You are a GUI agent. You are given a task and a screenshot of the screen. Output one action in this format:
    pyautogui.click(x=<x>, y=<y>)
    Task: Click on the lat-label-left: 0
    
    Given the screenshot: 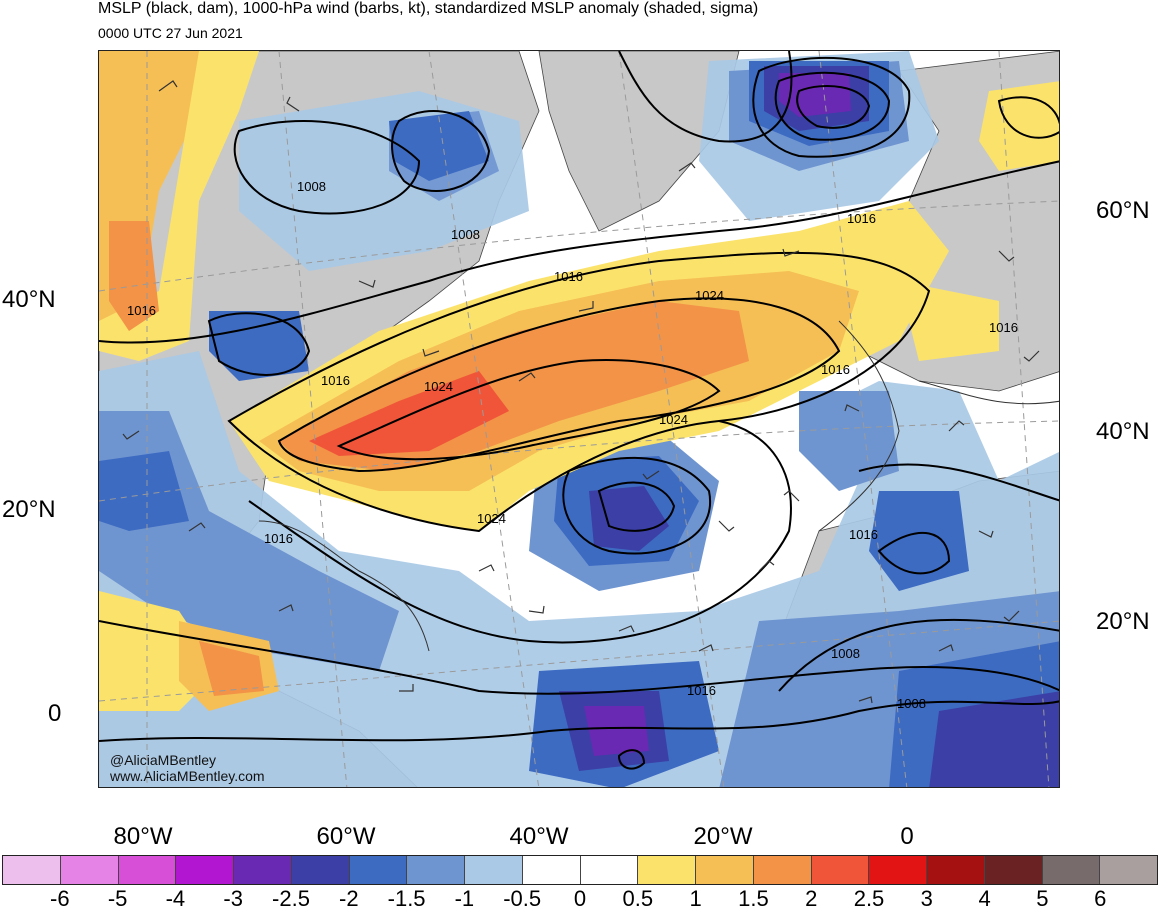 What is the action you would take?
    pyautogui.click(x=55, y=713)
    